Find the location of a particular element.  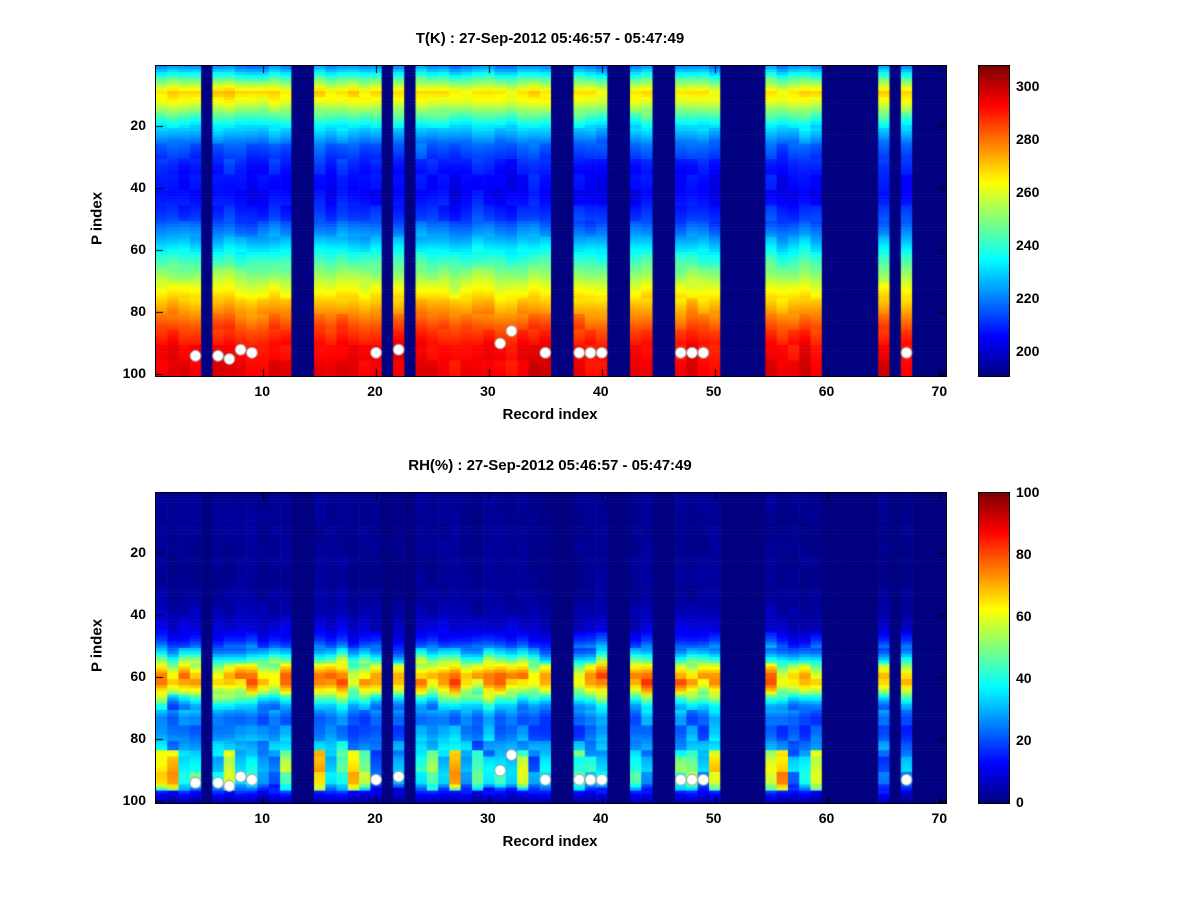

colorbar-tick-label-20: 20 is located at coordinates (1024, 740).